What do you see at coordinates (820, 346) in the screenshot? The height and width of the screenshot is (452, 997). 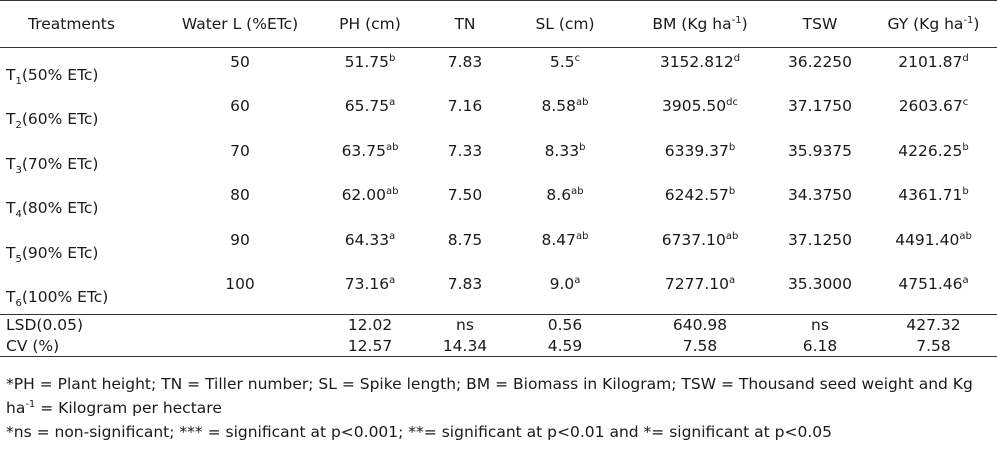 I see `cv-tsw: 6.18` at bounding box center [820, 346].